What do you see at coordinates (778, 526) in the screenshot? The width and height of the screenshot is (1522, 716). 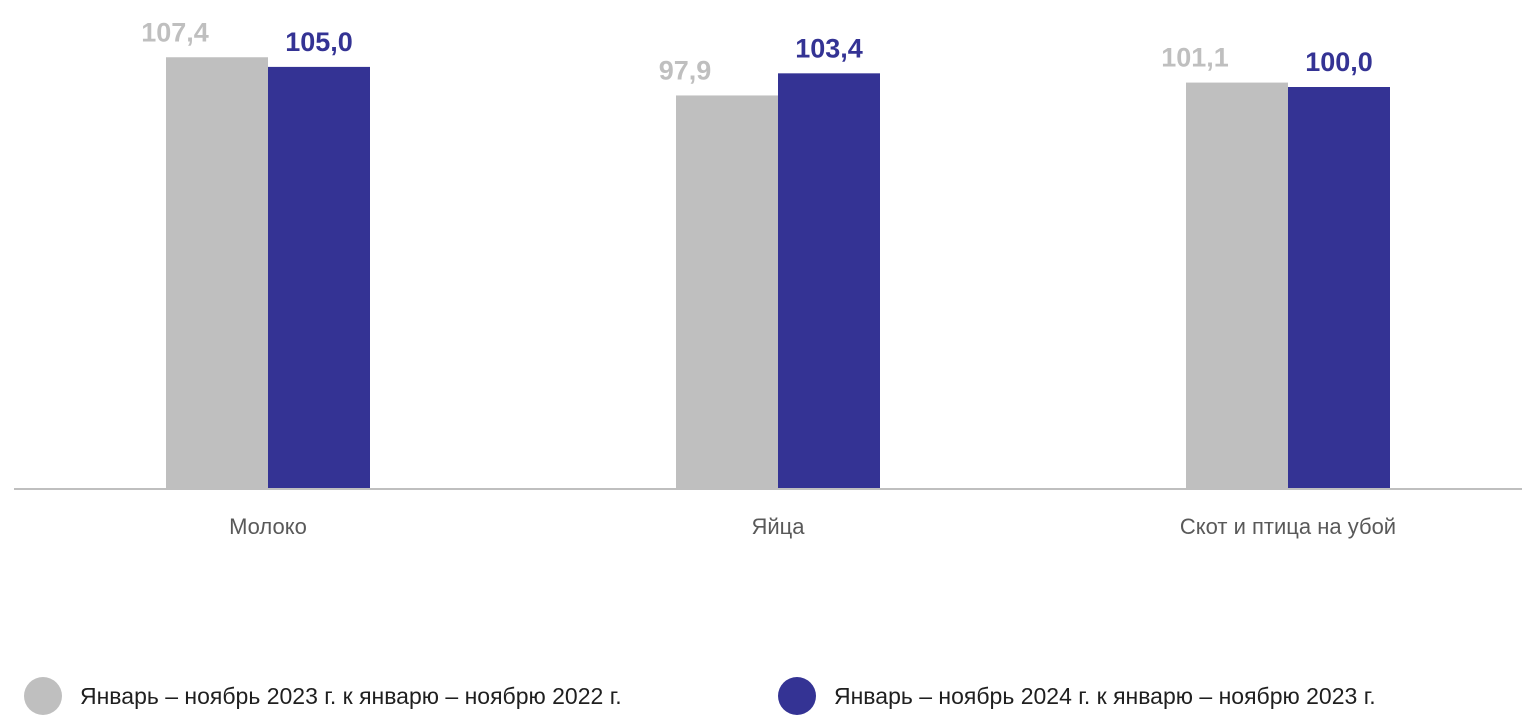 I see `category-label-2: Яйца` at bounding box center [778, 526].